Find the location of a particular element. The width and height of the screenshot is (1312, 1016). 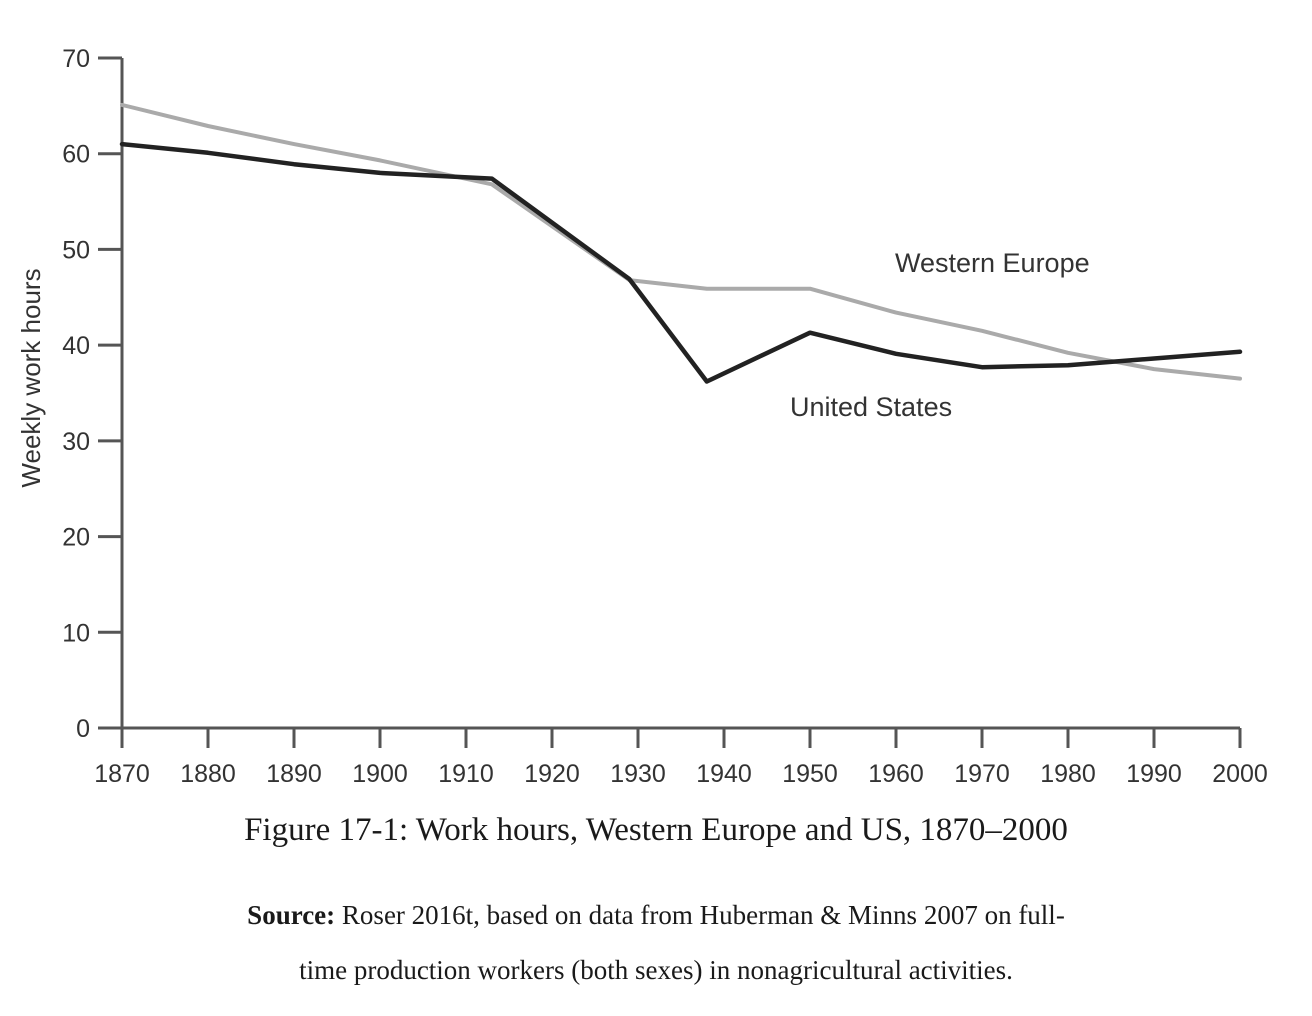

series-label-united-states: United States is located at coordinates (871, 407).